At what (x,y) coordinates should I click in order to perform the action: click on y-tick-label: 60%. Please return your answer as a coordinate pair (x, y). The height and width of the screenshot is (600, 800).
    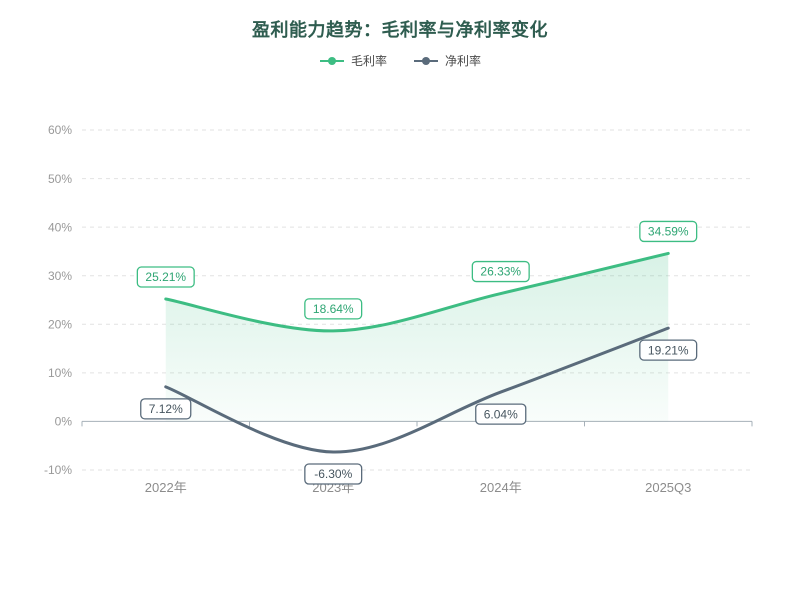
    Looking at the image, I should click on (60, 130).